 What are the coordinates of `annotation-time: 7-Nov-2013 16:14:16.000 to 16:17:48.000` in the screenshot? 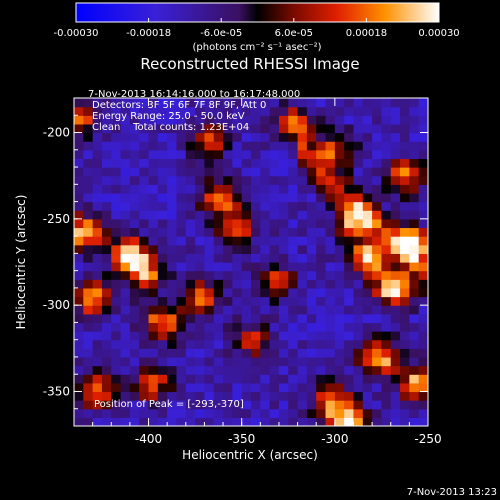 It's located at (194, 94).